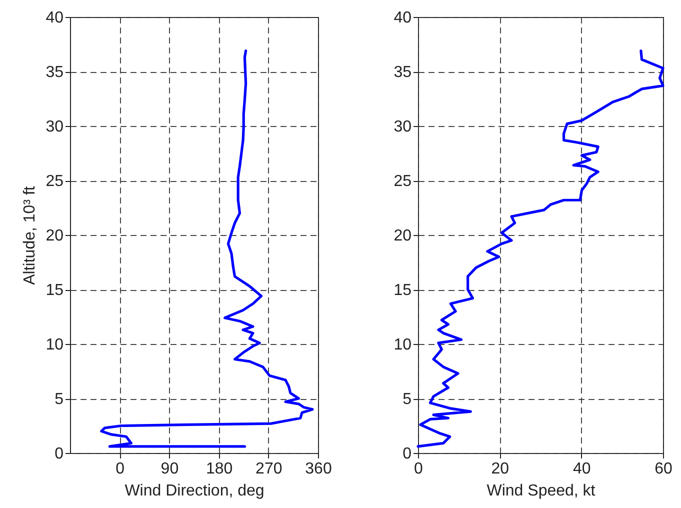 The width and height of the screenshot is (681, 508). Describe the element at coordinates (194, 491) in the screenshot. I see `x-axis-title: Wind Direction, deg` at that location.